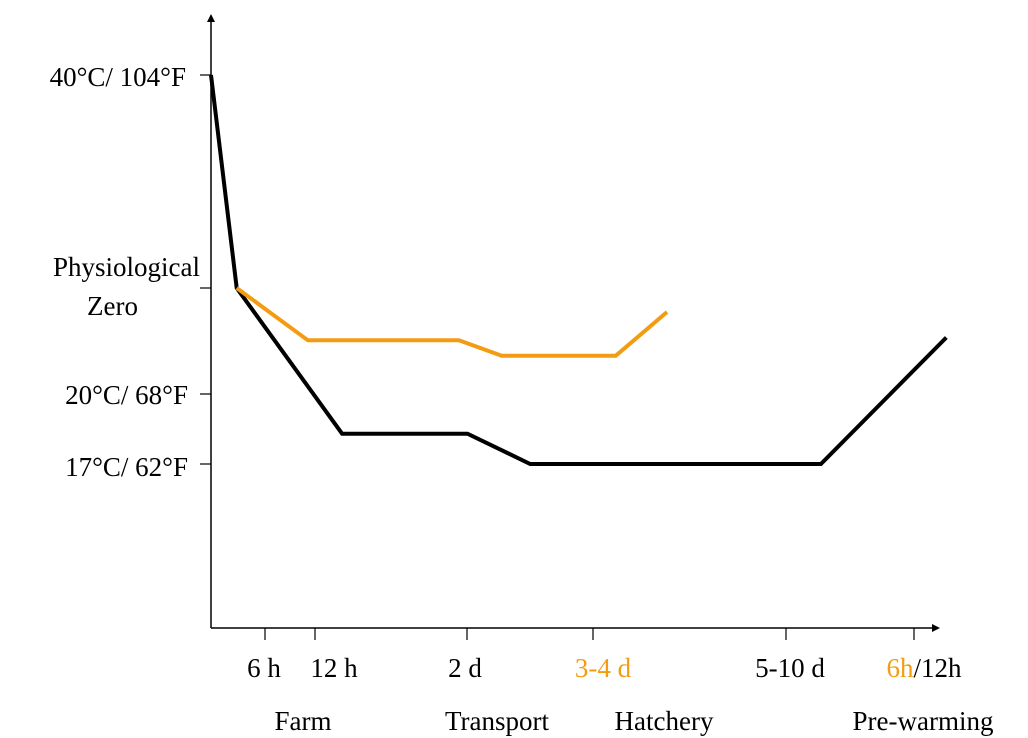  I want to click on x-tick-label: 2 d, so click(465, 668).